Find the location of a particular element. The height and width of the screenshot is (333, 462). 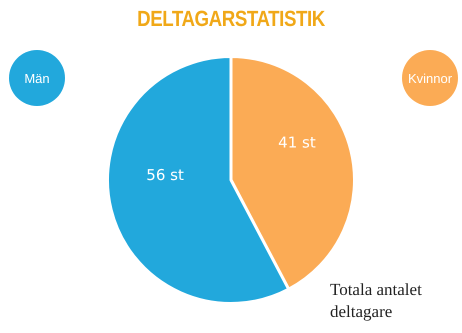

slice-label: Kvinnor is located at coordinates (430, 78).